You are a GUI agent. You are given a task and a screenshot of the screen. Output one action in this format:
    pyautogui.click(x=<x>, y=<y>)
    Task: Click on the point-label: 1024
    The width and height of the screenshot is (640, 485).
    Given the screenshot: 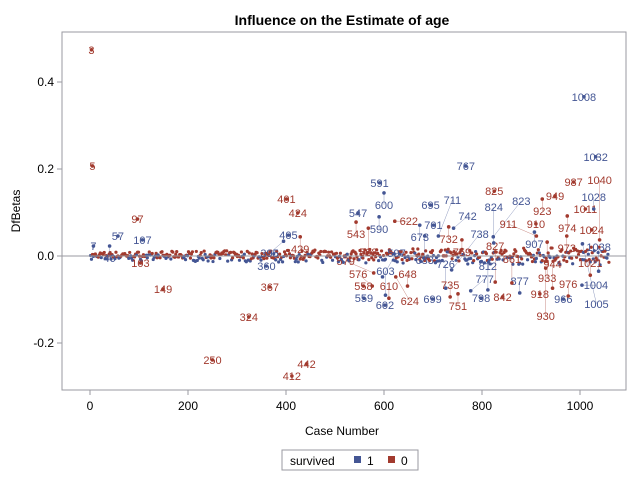 What is the action you would take?
    pyautogui.click(x=592, y=231)
    